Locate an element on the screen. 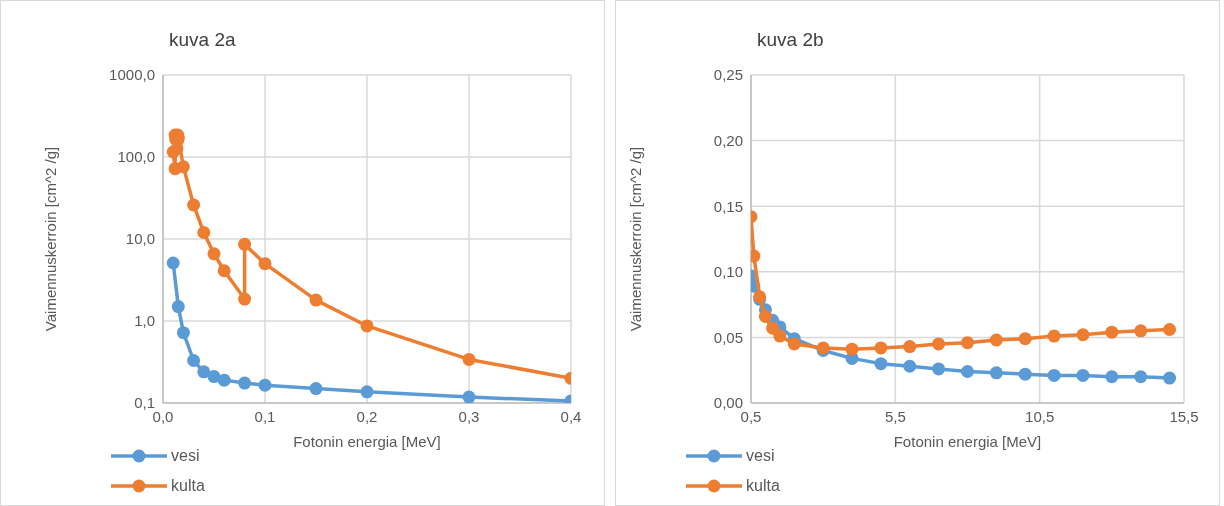 The image size is (1224, 506). y-tick-label: 0,1 is located at coordinates (144, 403).